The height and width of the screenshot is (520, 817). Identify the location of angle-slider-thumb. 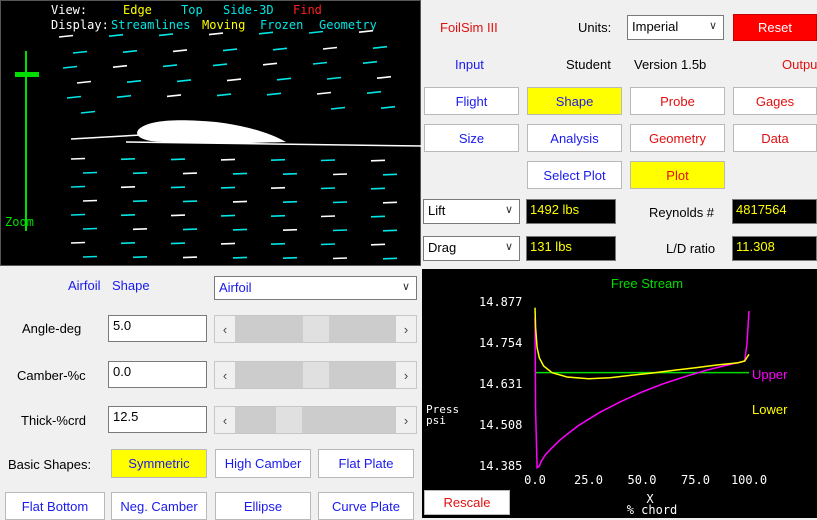
(315, 329).